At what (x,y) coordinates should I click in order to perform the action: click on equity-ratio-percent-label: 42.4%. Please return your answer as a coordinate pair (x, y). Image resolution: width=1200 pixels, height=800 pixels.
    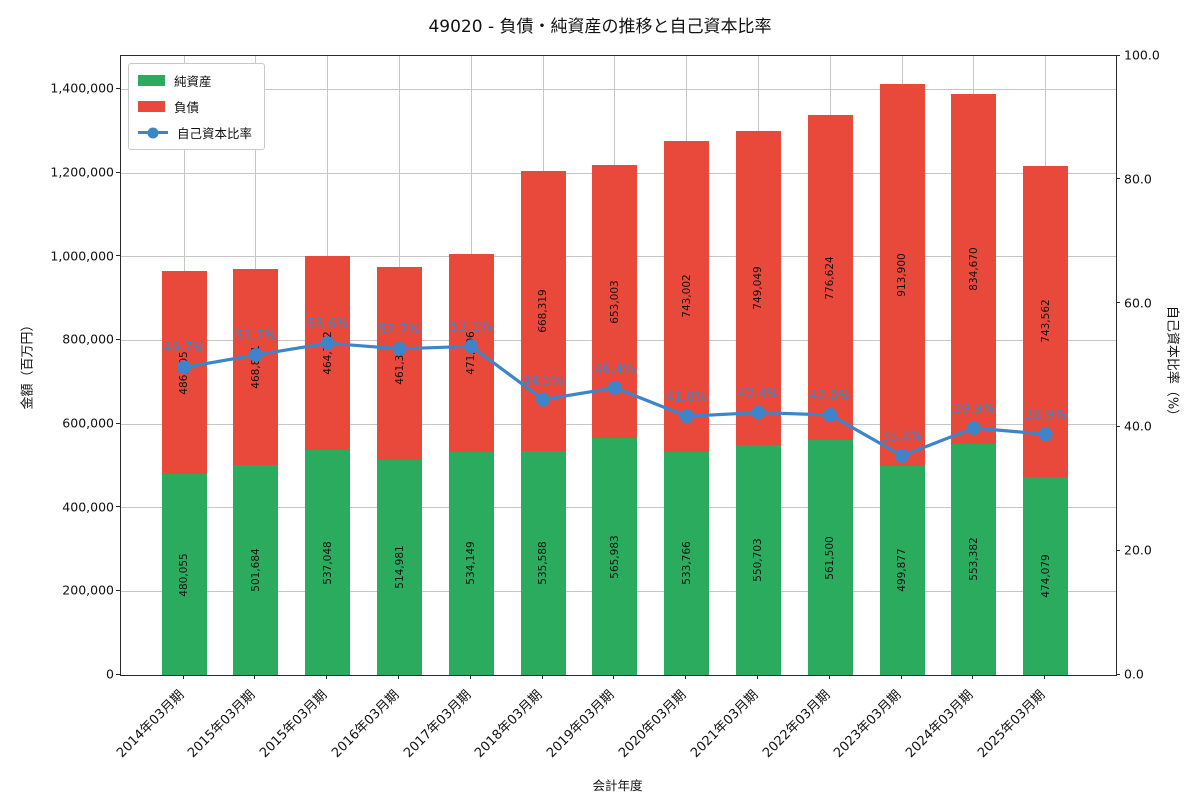
    Looking at the image, I should click on (758, 394).